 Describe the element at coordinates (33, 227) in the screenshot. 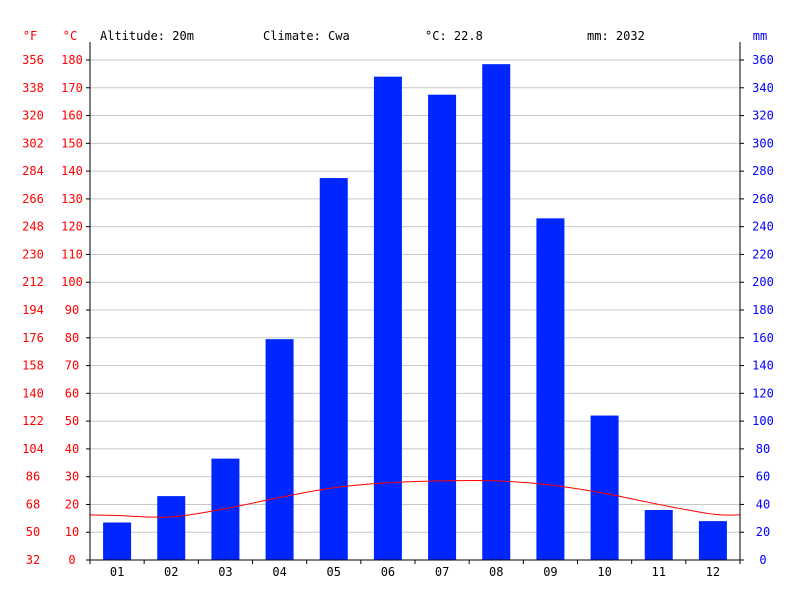

I see `fahrenheit-tick-label: 248` at that location.